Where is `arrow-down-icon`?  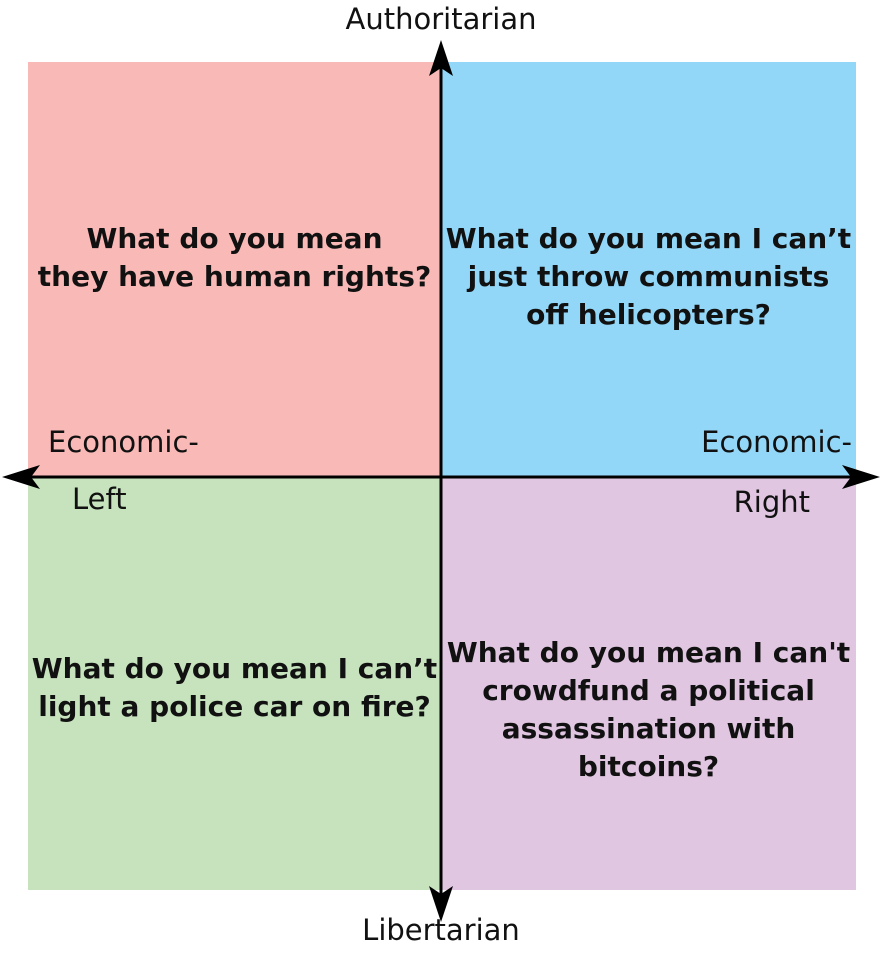
arrow-down-icon is located at coordinates (441, 904).